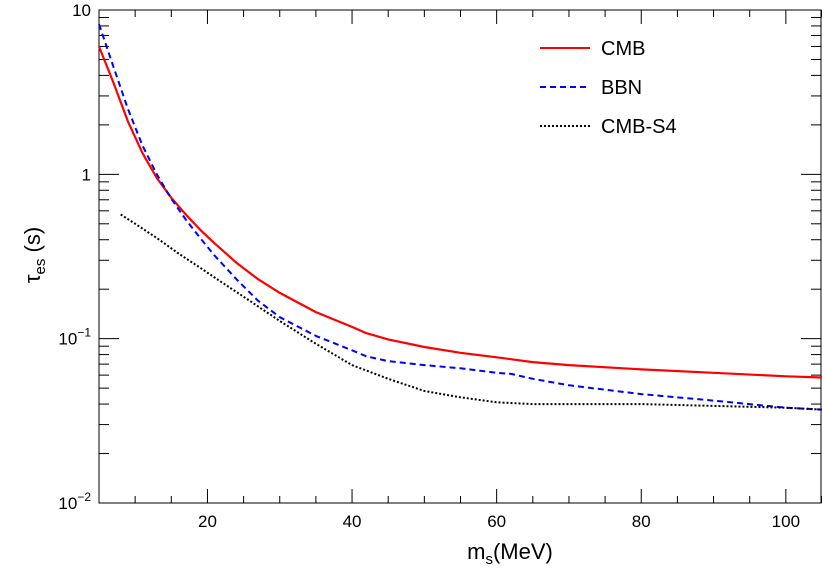 This screenshot has height=569, width=822. What do you see at coordinates (510, 553) in the screenshot?
I see `x-axis-label: ms(MeV)` at bounding box center [510, 553].